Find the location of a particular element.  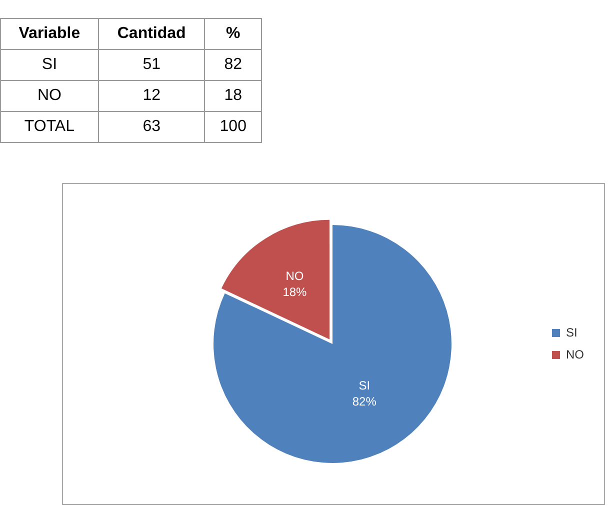

data-label: 63 is located at coordinates (151, 127).